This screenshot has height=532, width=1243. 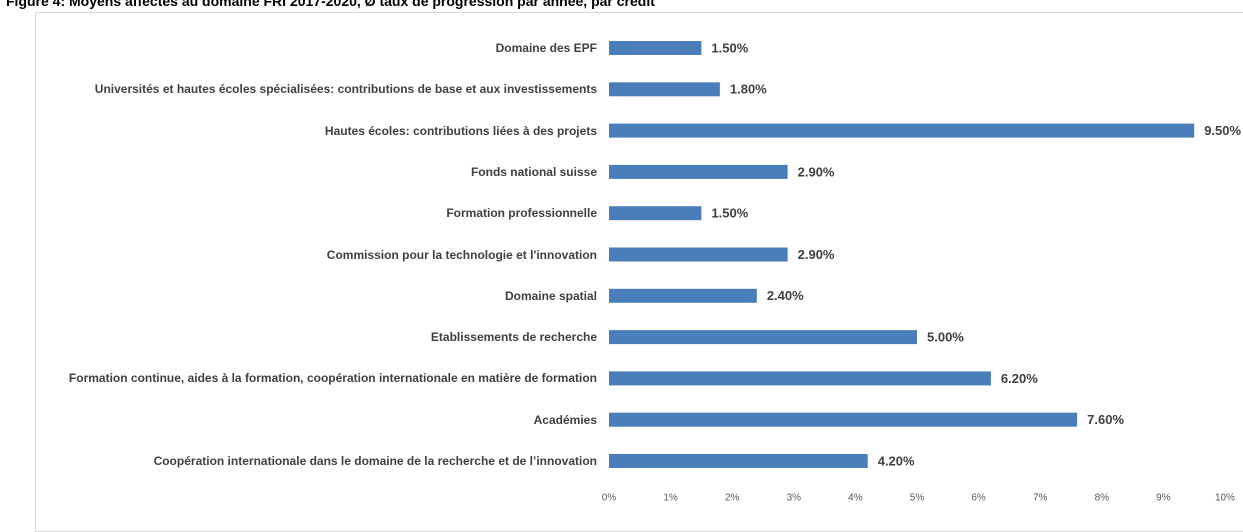 What do you see at coordinates (298, 172) in the screenshot?
I see `y-tick-label-box: Fonds national suisse` at bounding box center [298, 172].